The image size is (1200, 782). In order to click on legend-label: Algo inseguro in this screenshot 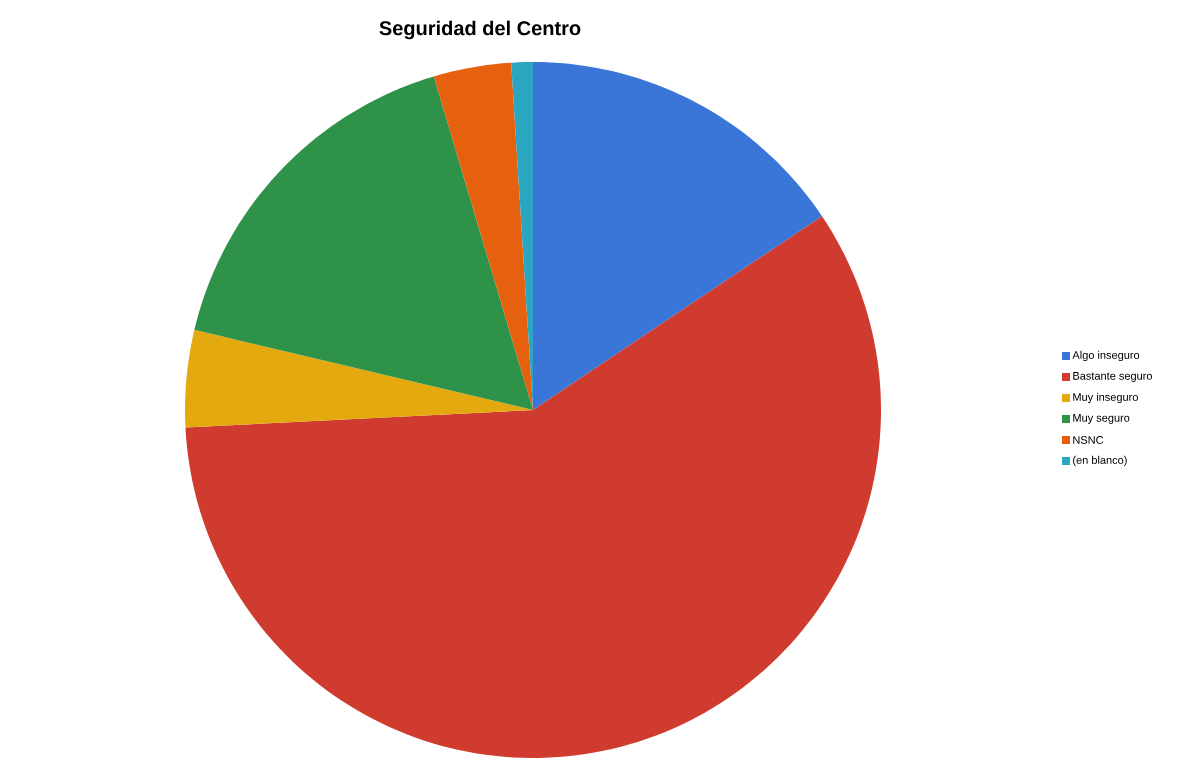, I will do `click(1106, 356)`.